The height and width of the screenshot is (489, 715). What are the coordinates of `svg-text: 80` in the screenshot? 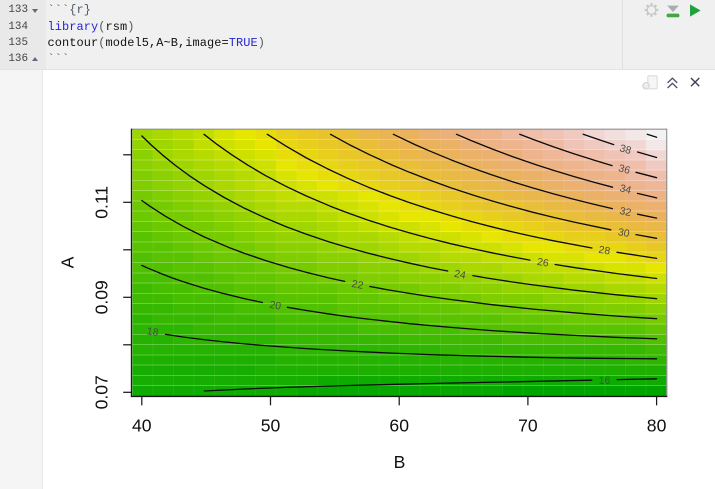 It's located at (657, 426).